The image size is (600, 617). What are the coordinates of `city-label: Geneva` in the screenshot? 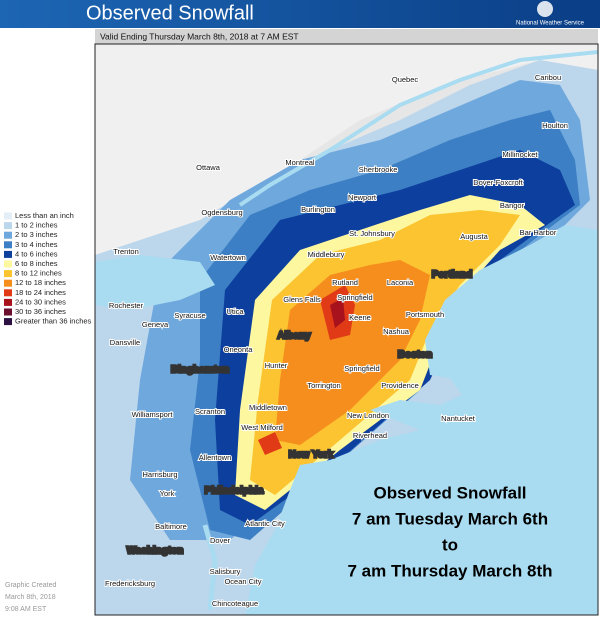 It's located at (155, 324).